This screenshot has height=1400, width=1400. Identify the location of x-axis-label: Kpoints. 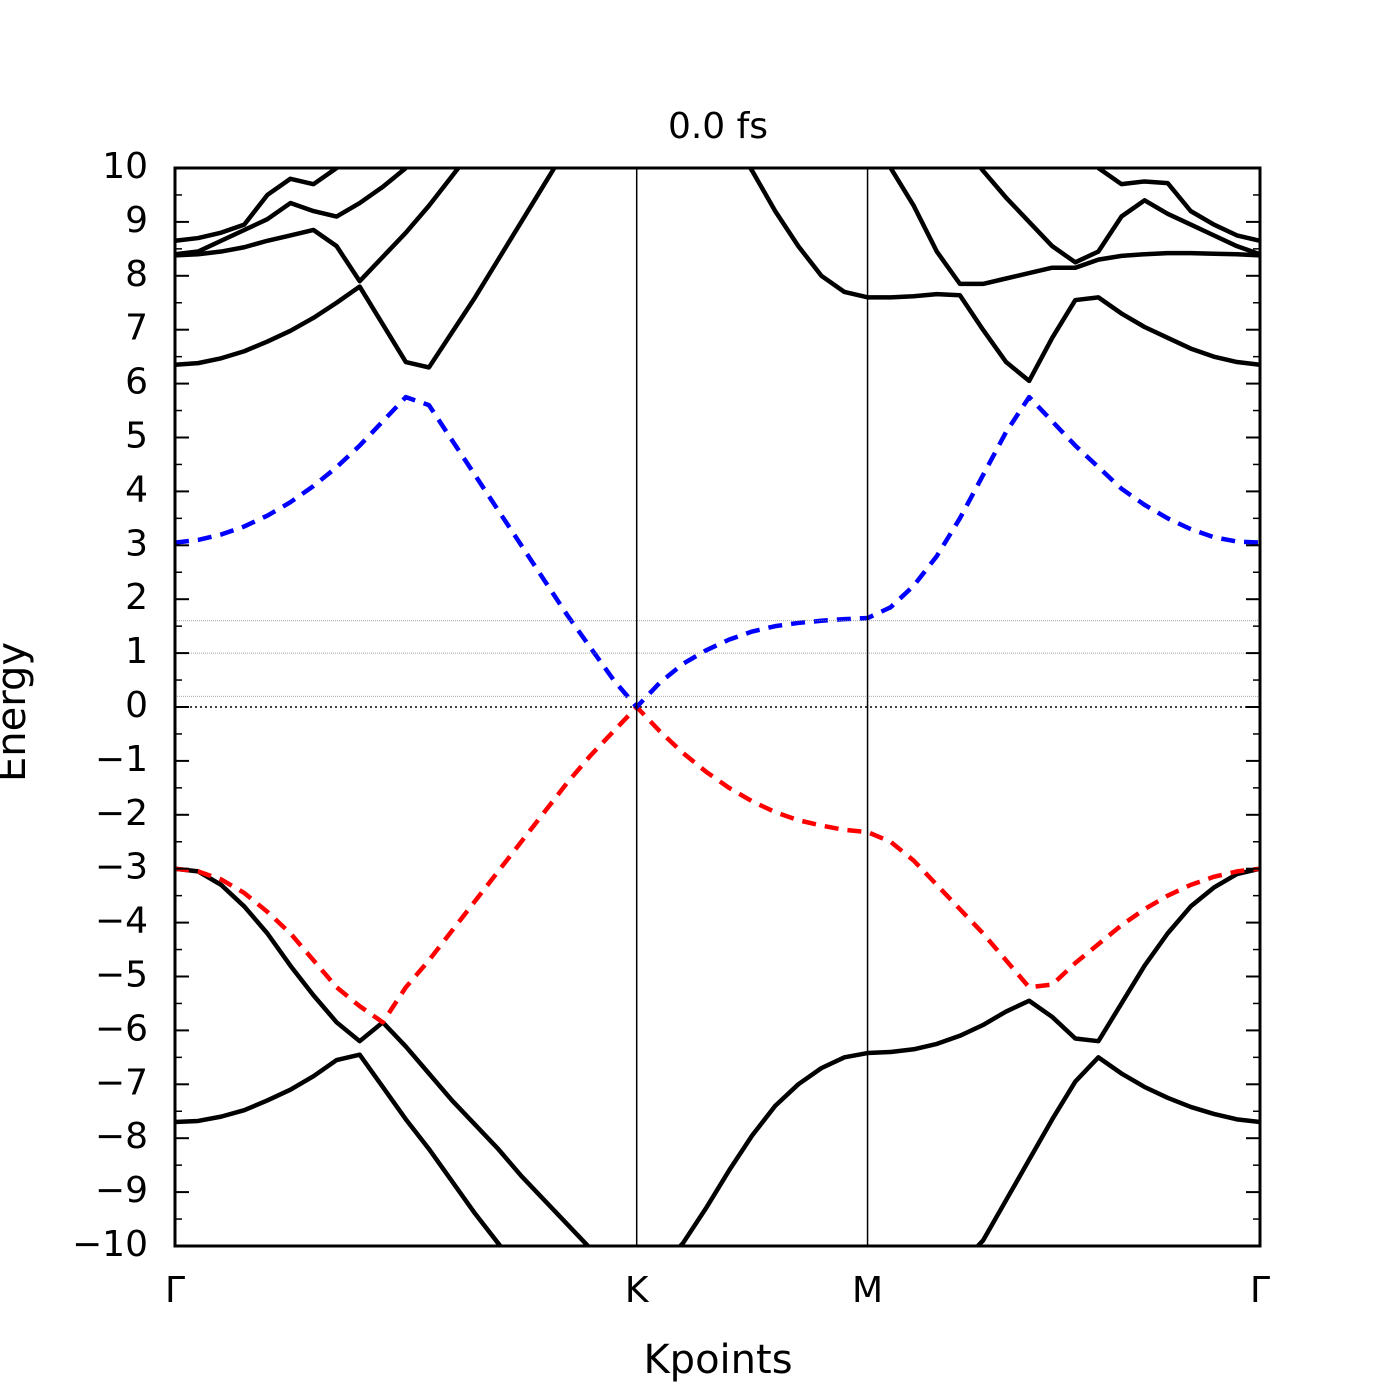
(717, 1360).